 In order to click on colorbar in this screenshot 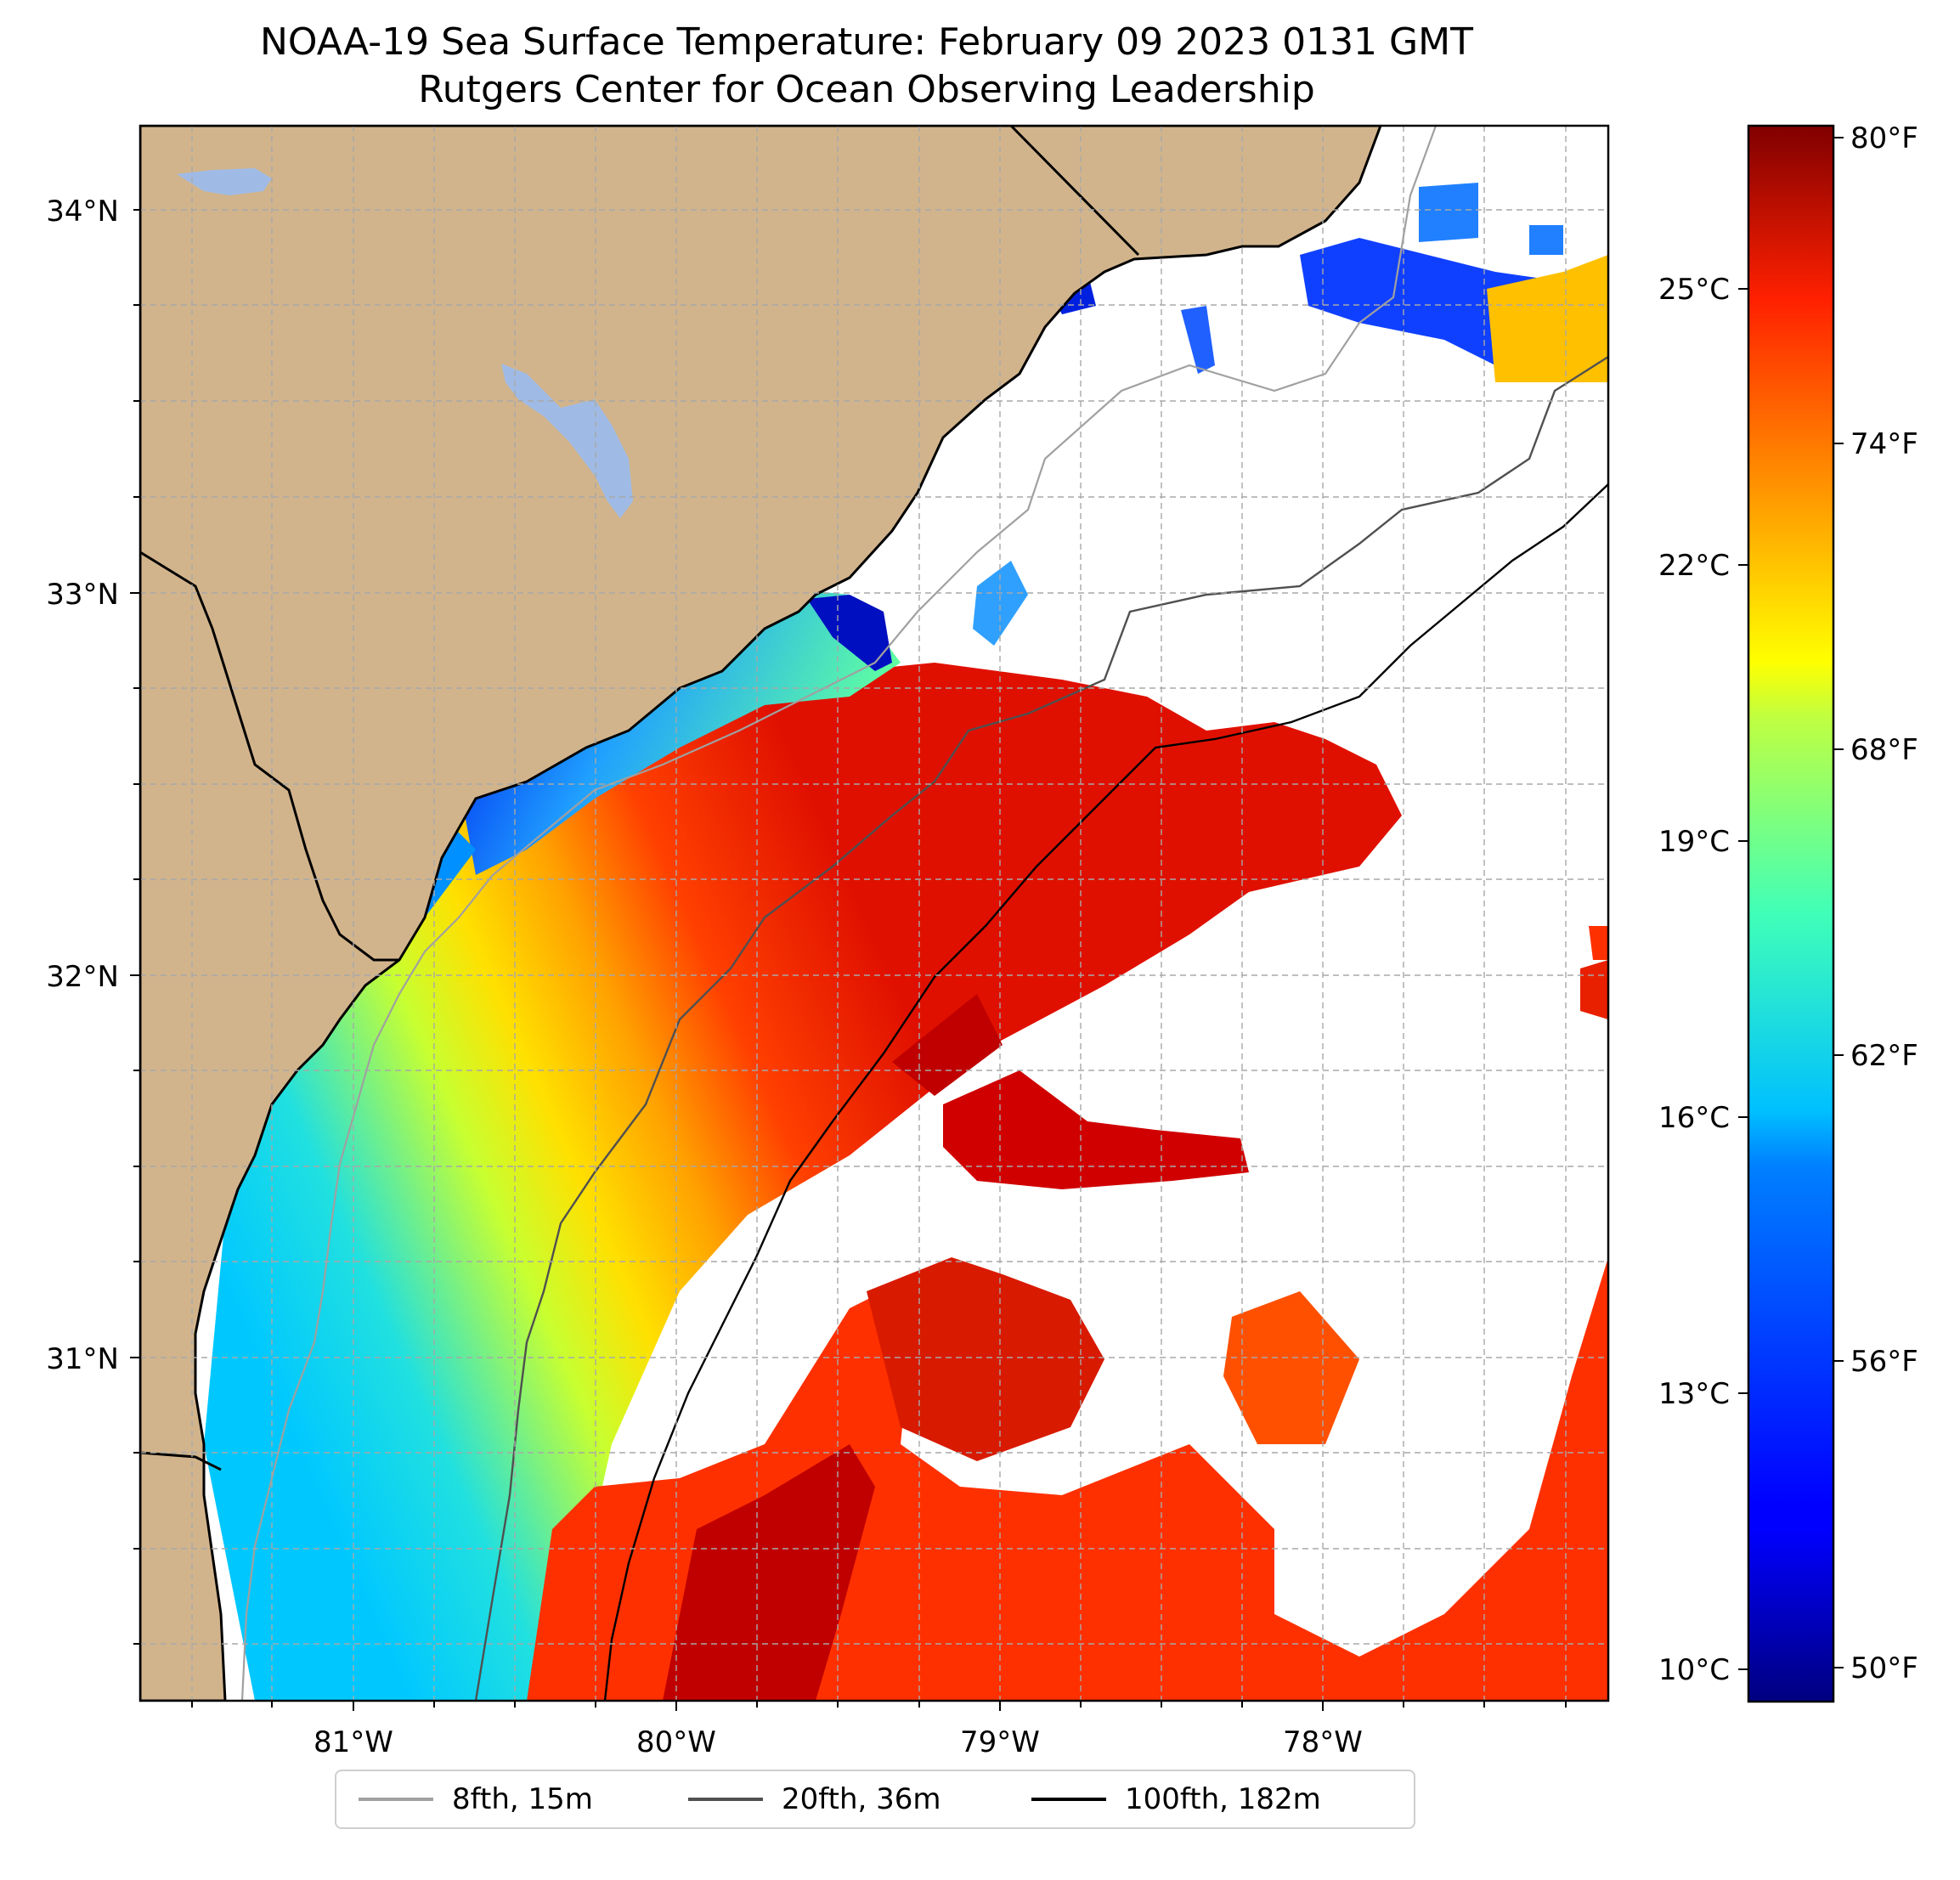, I will do `click(1791, 913)`.